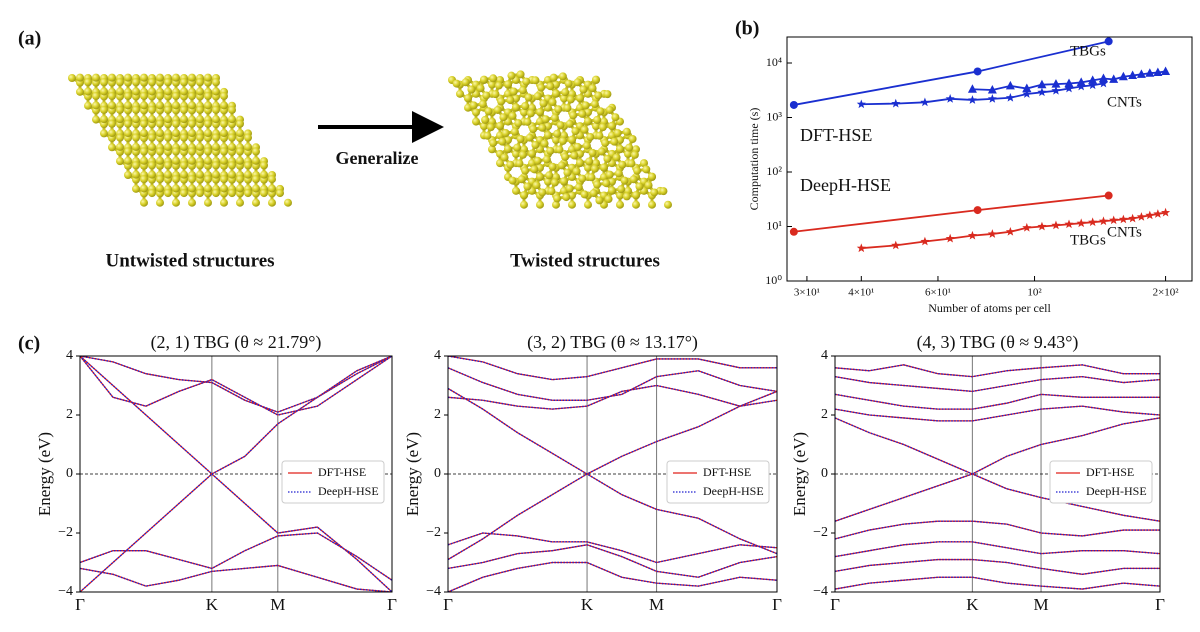  What do you see at coordinates (437, 414) in the screenshot?
I see `y-tick-label: 2` at bounding box center [437, 414].